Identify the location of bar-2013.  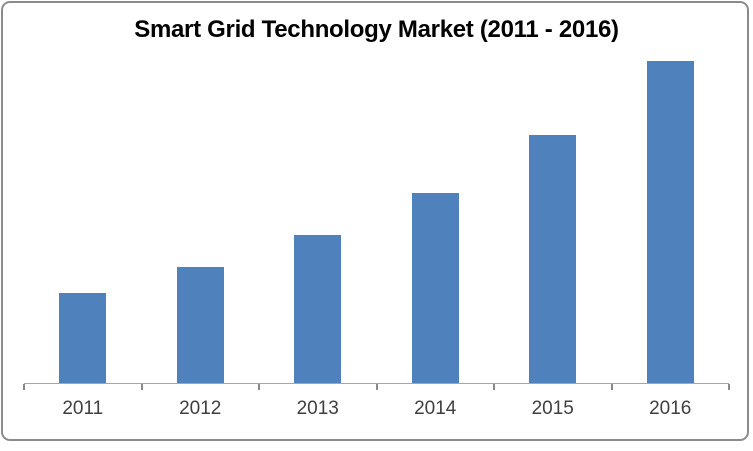
(318, 309).